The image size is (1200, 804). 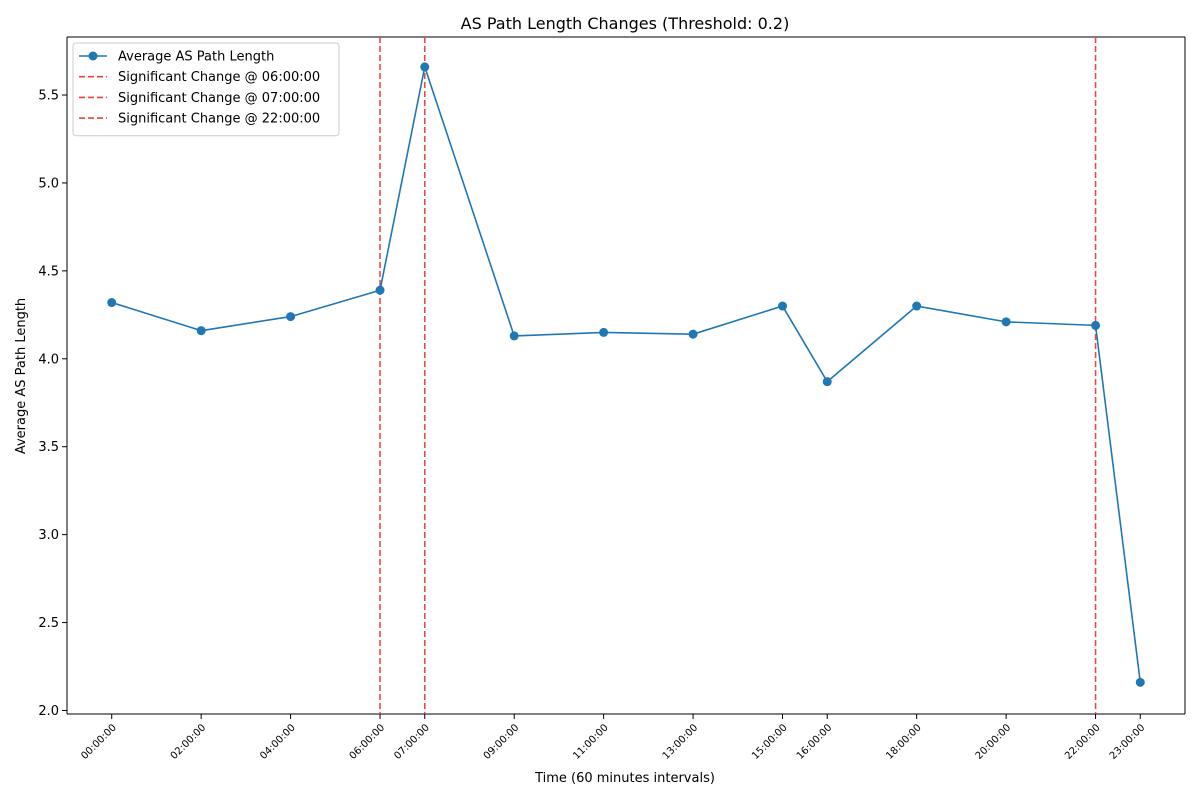 What do you see at coordinates (48, 359) in the screenshot?
I see `y-tick-label: 4.0` at bounding box center [48, 359].